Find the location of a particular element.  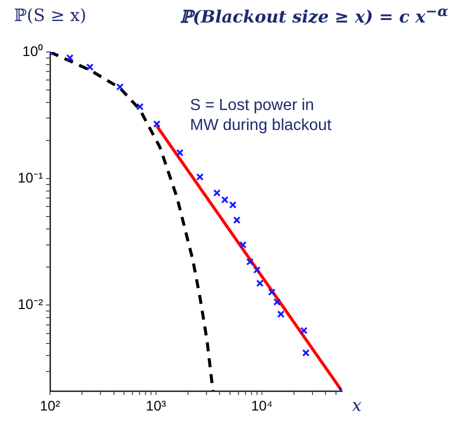

y-tick-label: 10⁻² is located at coordinates (31, 304).